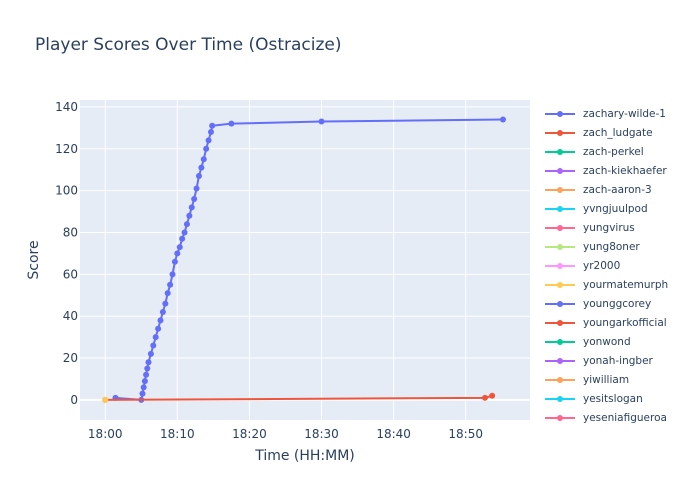 The image size is (700, 500). What do you see at coordinates (625, 322) in the screenshot?
I see `legend-label: youngarkofficial` at bounding box center [625, 322].